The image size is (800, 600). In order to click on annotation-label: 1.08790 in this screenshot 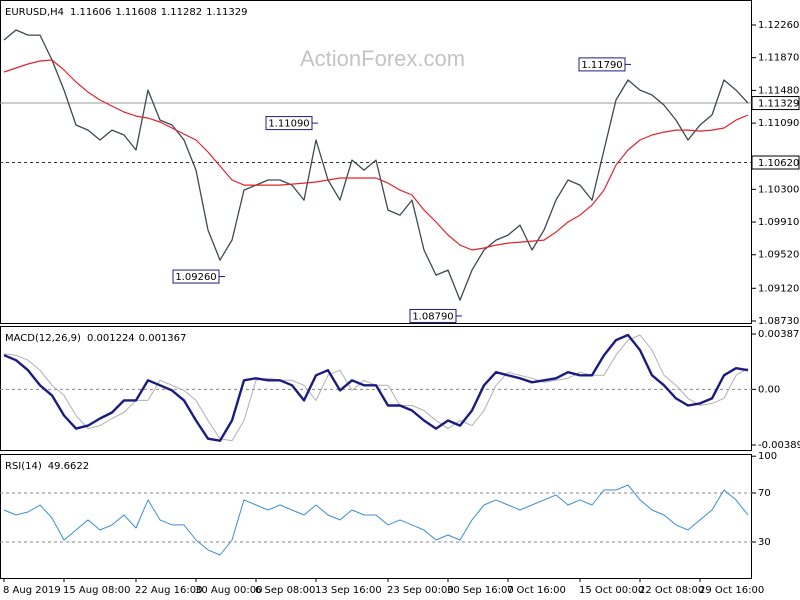, I will do `click(432, 316)`.